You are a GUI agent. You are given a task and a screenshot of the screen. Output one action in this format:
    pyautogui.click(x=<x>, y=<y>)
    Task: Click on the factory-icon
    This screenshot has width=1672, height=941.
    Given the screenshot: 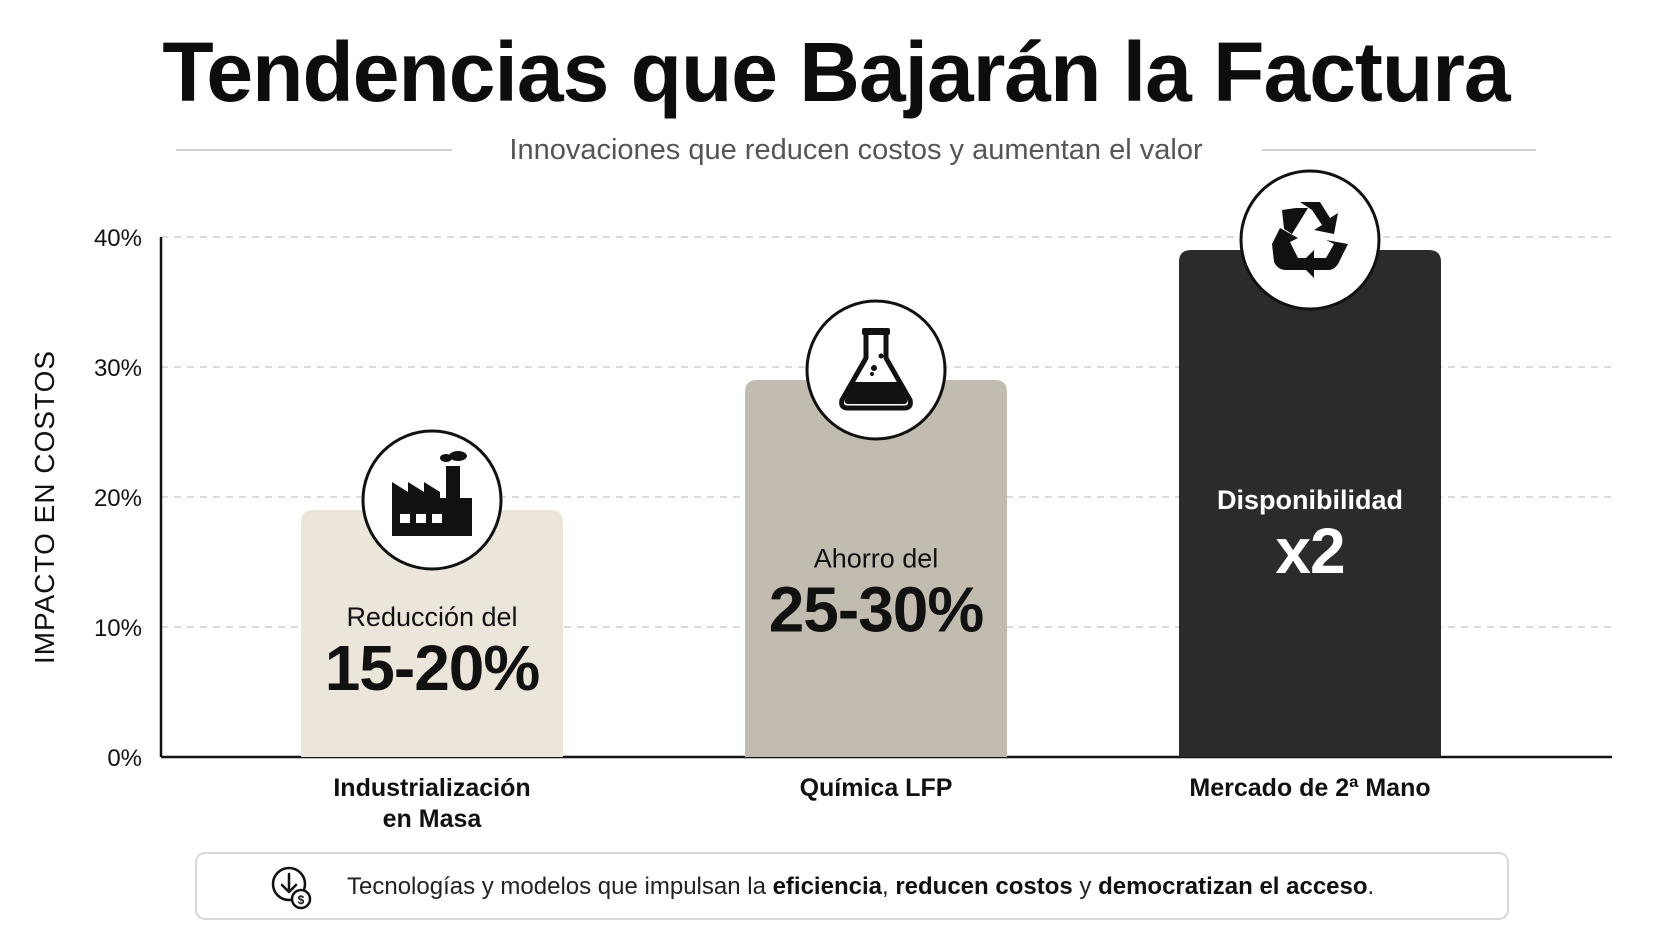 What is the action you would take?
    pyautogui.click(x=432, y=493)
    